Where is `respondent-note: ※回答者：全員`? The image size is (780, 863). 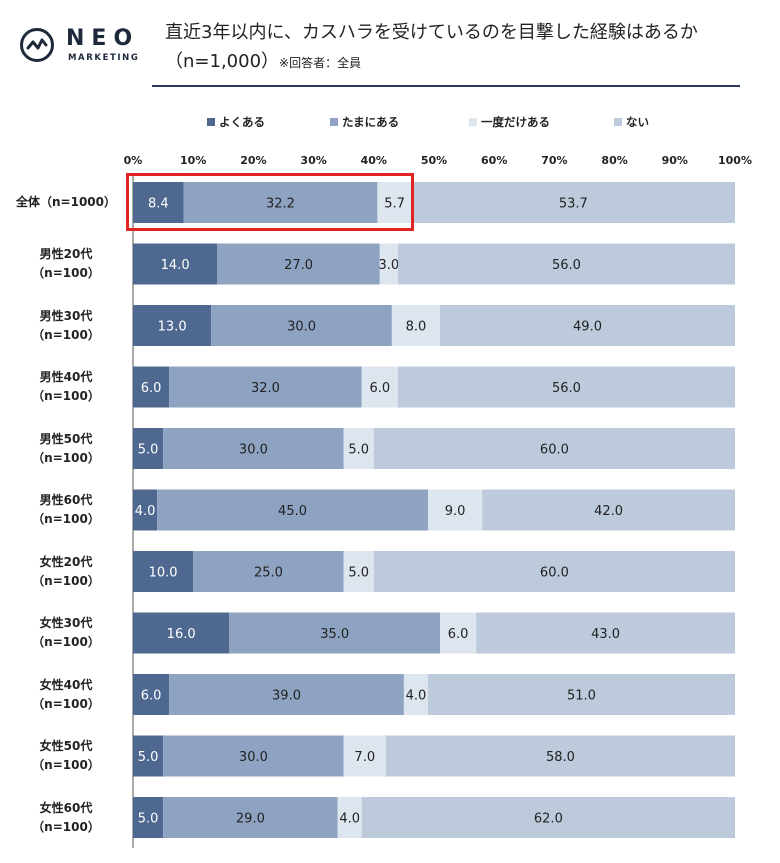
respondent-note: ※回答者：全員 is located at coordinates (320, 63).